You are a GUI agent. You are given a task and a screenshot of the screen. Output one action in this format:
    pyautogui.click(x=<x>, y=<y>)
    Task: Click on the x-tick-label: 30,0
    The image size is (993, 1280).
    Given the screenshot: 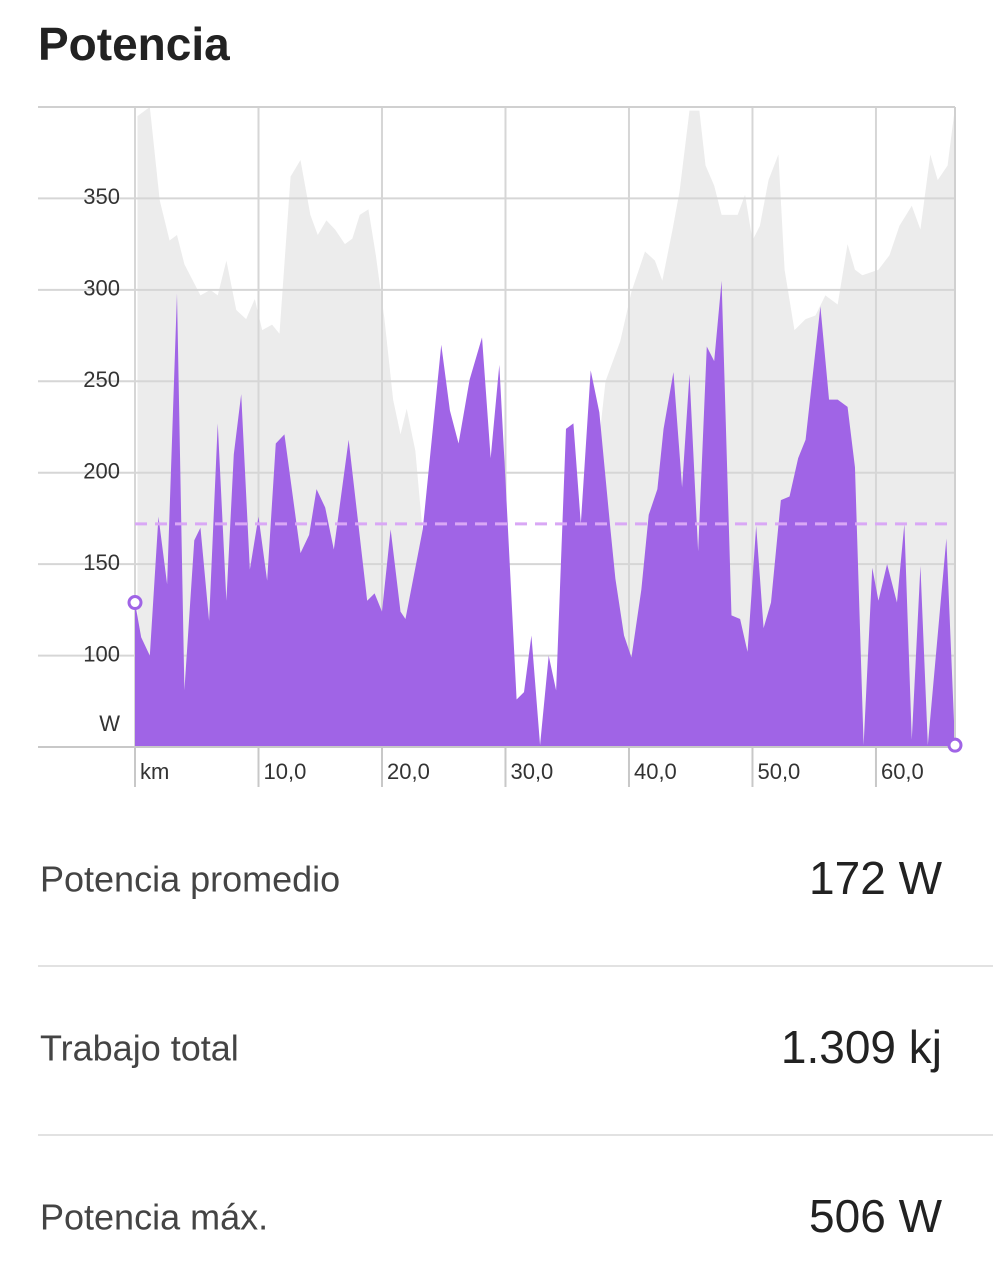 What is the action you would take?
    pyautogui.click(x=531, y=771)
    